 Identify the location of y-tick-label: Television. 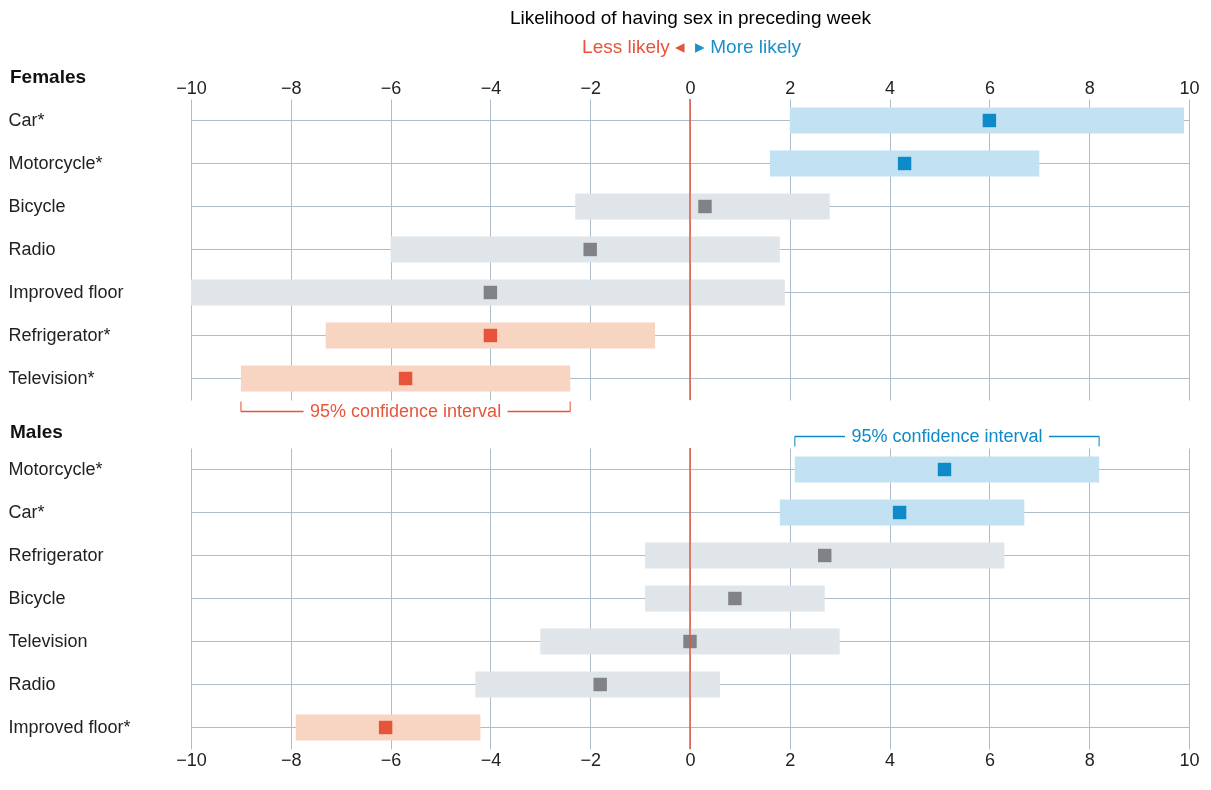
(48, 640).